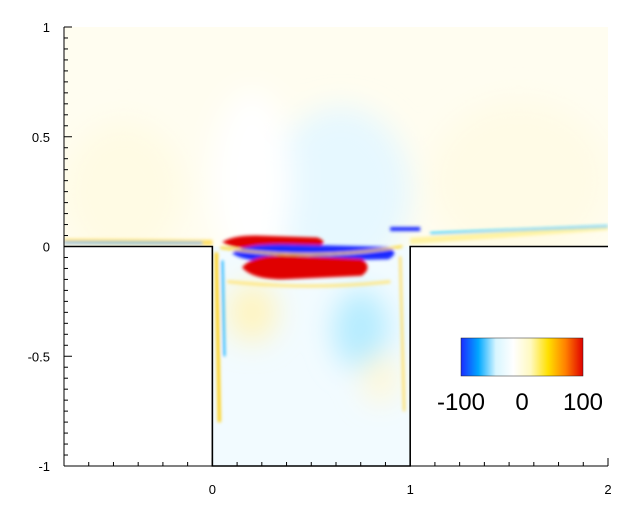  I want to click on y-tick-label: 1, so click(46, 27).